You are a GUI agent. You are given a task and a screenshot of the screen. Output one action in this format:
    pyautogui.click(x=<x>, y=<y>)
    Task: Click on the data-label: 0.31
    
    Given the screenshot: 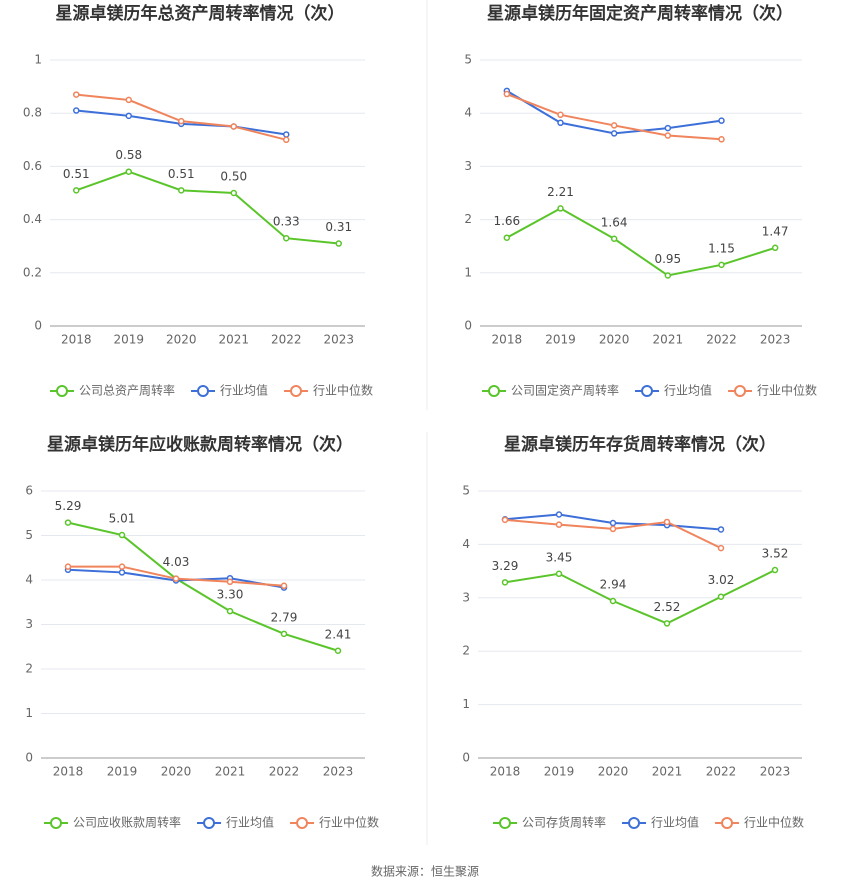 What is the action you would take?
    pyautogui.click(x=338, y=227)
    